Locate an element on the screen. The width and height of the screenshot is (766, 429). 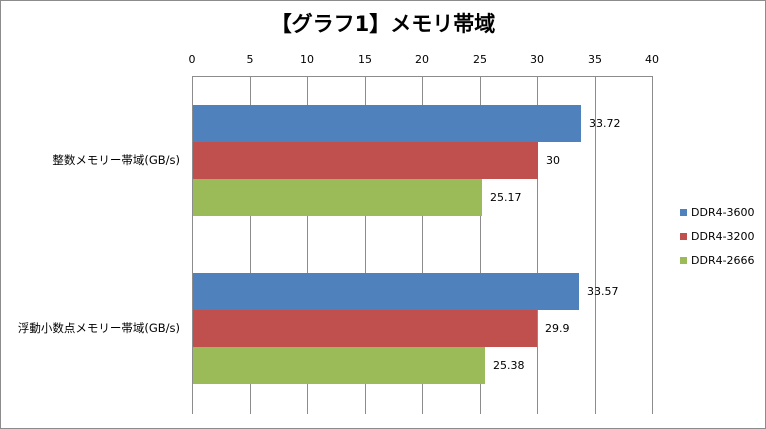
category-label: 整数メモリー帯域(GB/s) is located at coordinates (116, 160).